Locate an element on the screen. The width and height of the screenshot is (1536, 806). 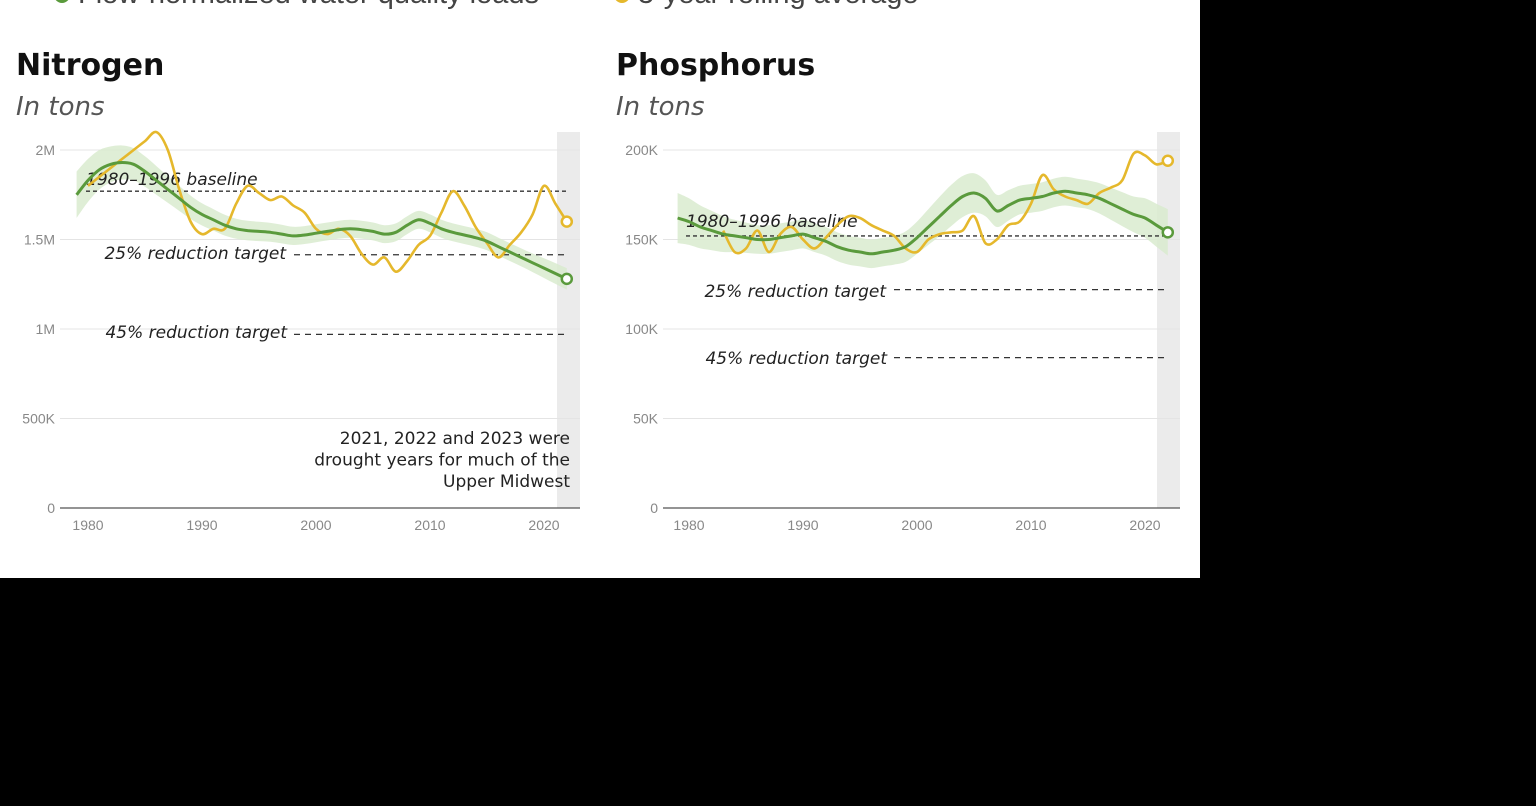
nitrogen-y-tick-label: 1.5M is located at coordinates (39, 240).